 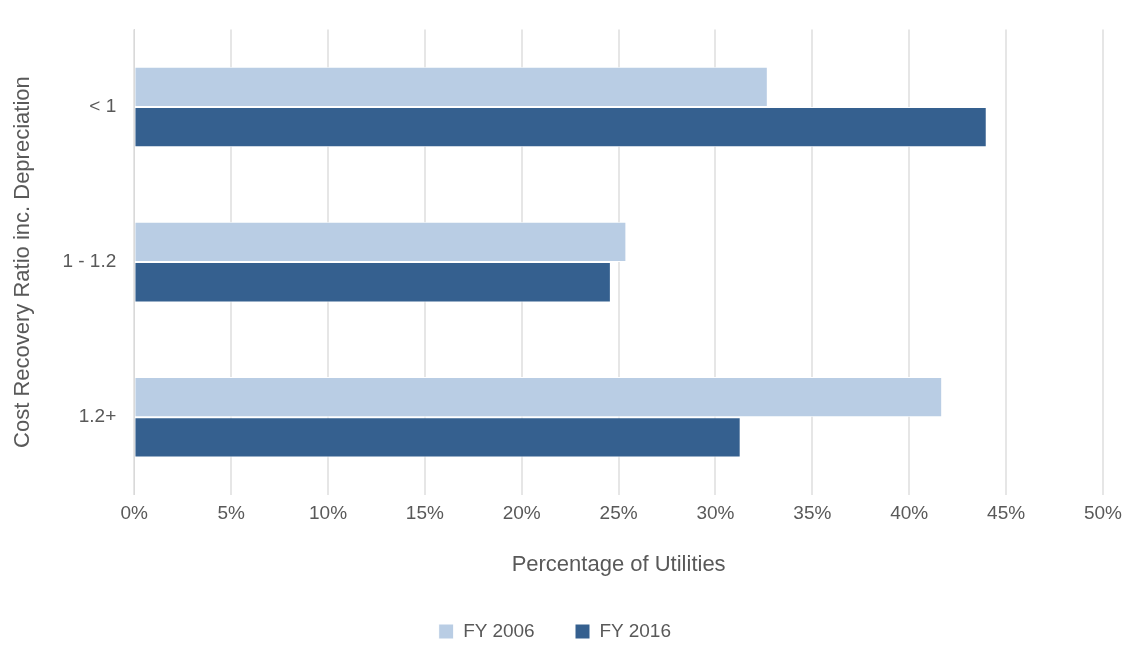 I want to click on x-tick-label: 10%, so click(x=328, y=513).